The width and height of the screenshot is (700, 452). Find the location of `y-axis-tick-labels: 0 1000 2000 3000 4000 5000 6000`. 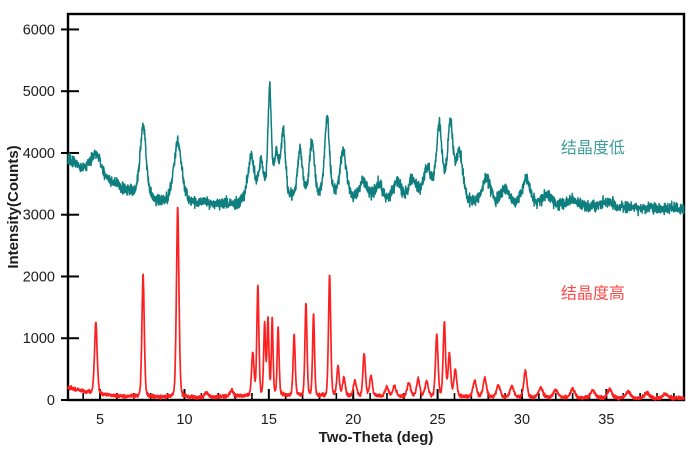

y-axis-tick-labels: 0 1000 2000 3000 4000 5000 6000 is located at coordinates (39, 215).